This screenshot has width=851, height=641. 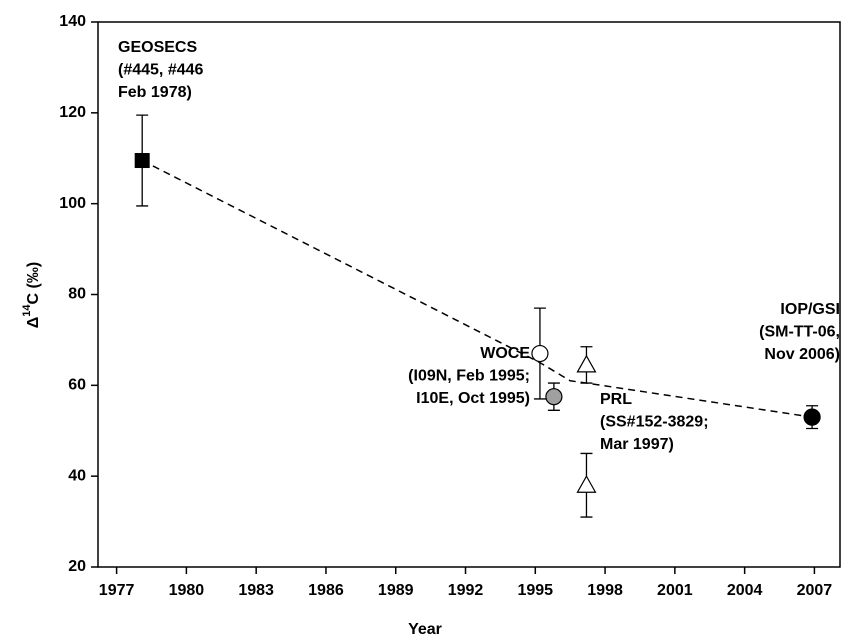 I want to click on x-tick-label: 1992, so click(x=466, y=590).